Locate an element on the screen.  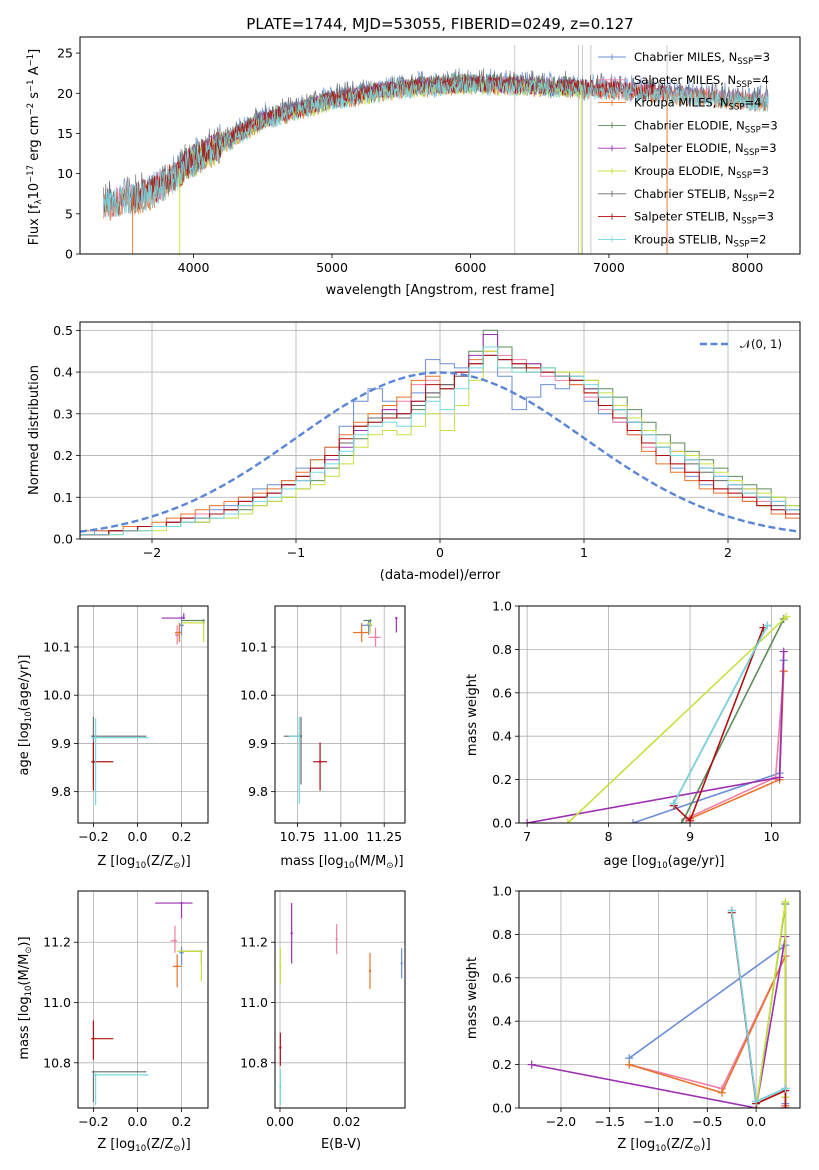
y-tick-label: 0.2 is located at coordinates (502, 1064).